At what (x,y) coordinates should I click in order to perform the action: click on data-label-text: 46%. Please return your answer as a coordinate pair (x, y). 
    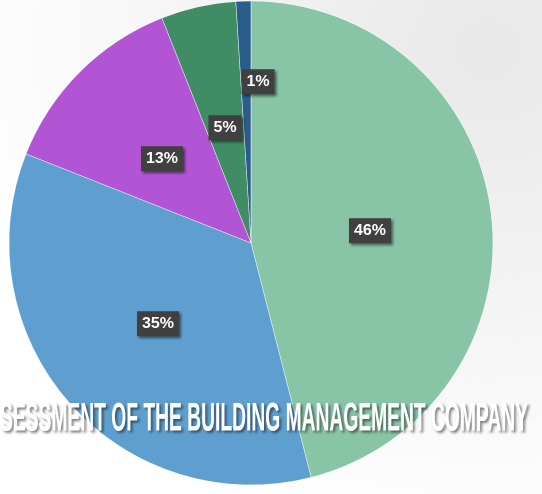
    Looking at the image, I should click on (370, 230).